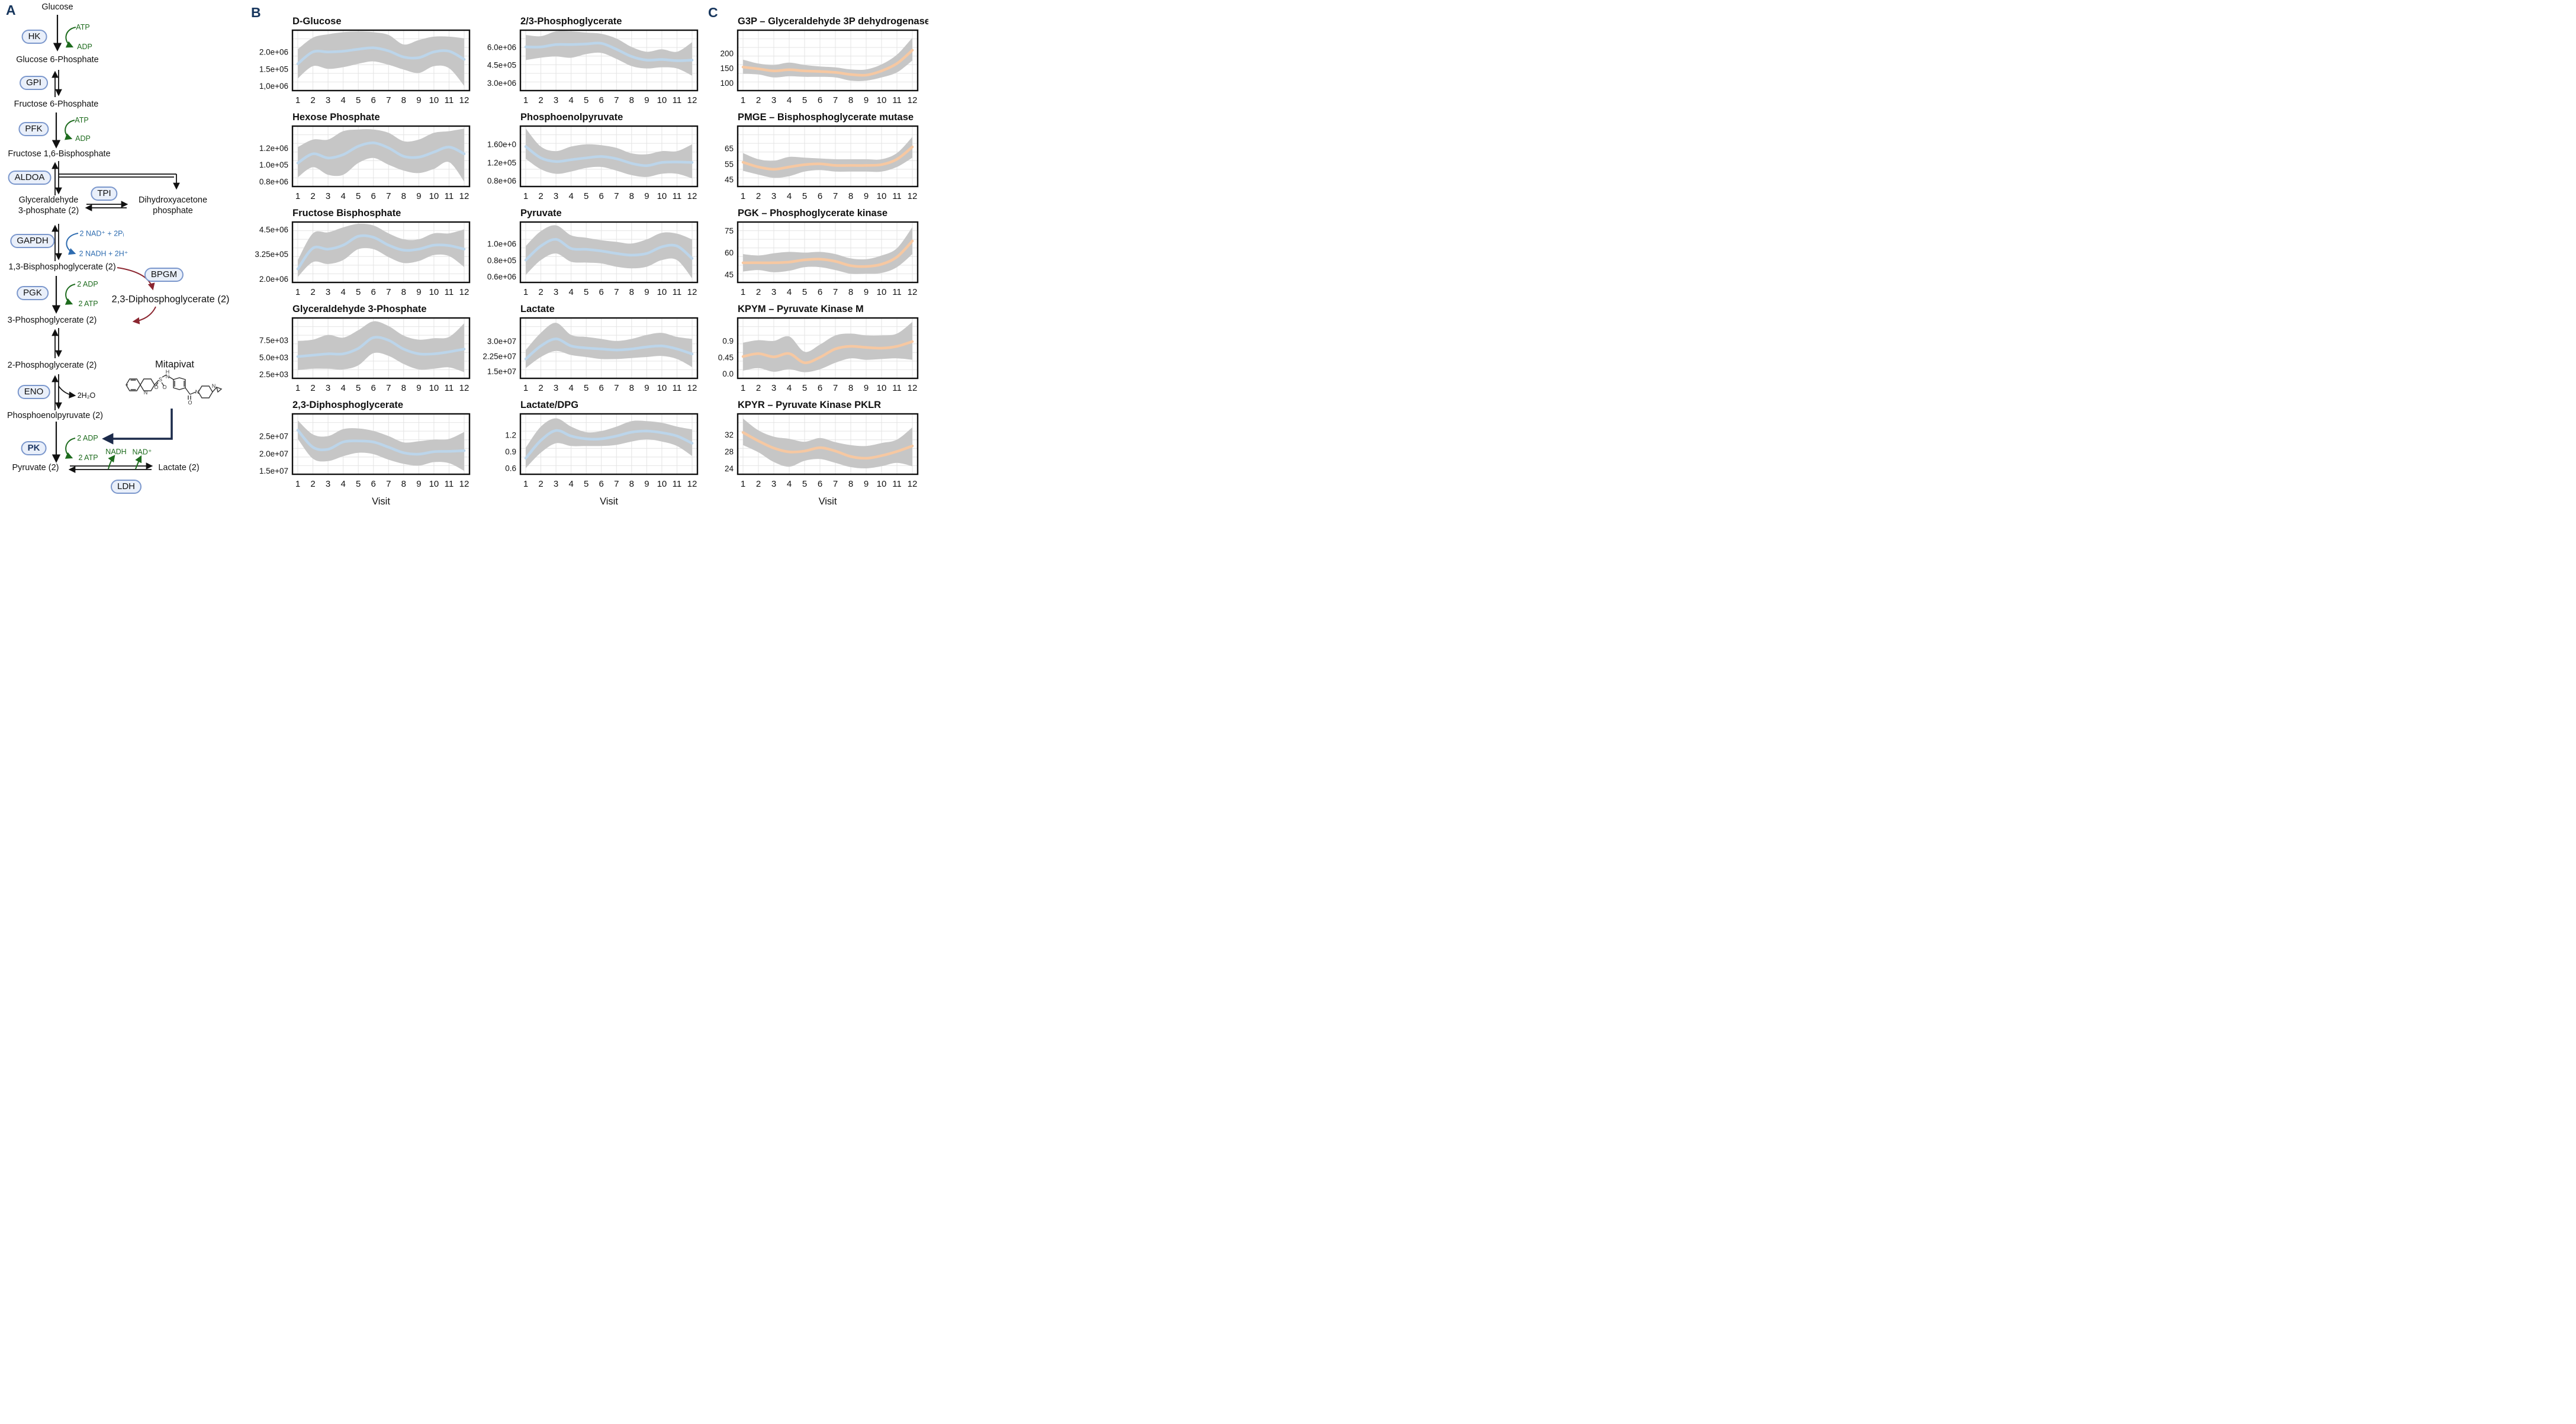 This screenshot has height=1424, width=2576. What do you see at coordinates (360, 309) in the screenshot?
I see `chart-title-b4: Glyceraldehyde 3-Phosphate` at bounding box center [360, 309].